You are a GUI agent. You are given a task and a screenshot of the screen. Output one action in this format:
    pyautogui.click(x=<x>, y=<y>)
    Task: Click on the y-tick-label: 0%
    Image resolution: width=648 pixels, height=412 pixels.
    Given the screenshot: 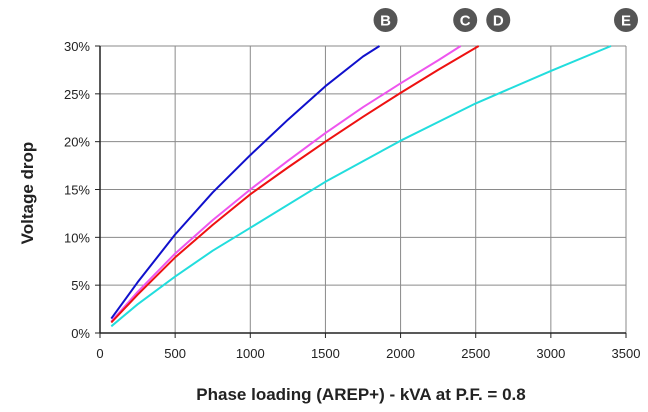 What is the action you would take?
    pyautogui.click(x=80, y=333)
    